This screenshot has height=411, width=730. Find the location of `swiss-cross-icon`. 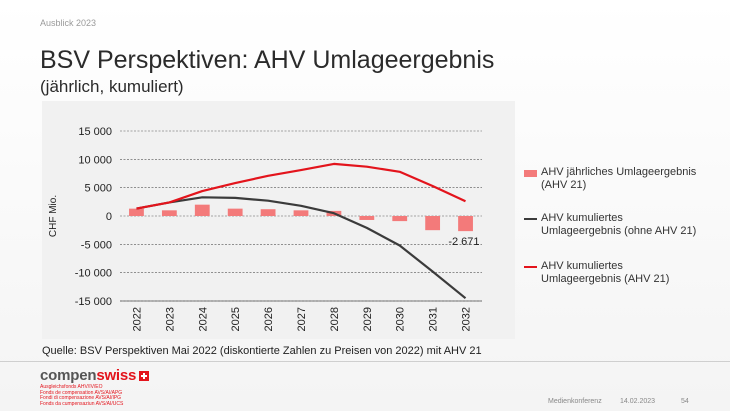

swiss-cross-icon is located at coordinates (144, 376).